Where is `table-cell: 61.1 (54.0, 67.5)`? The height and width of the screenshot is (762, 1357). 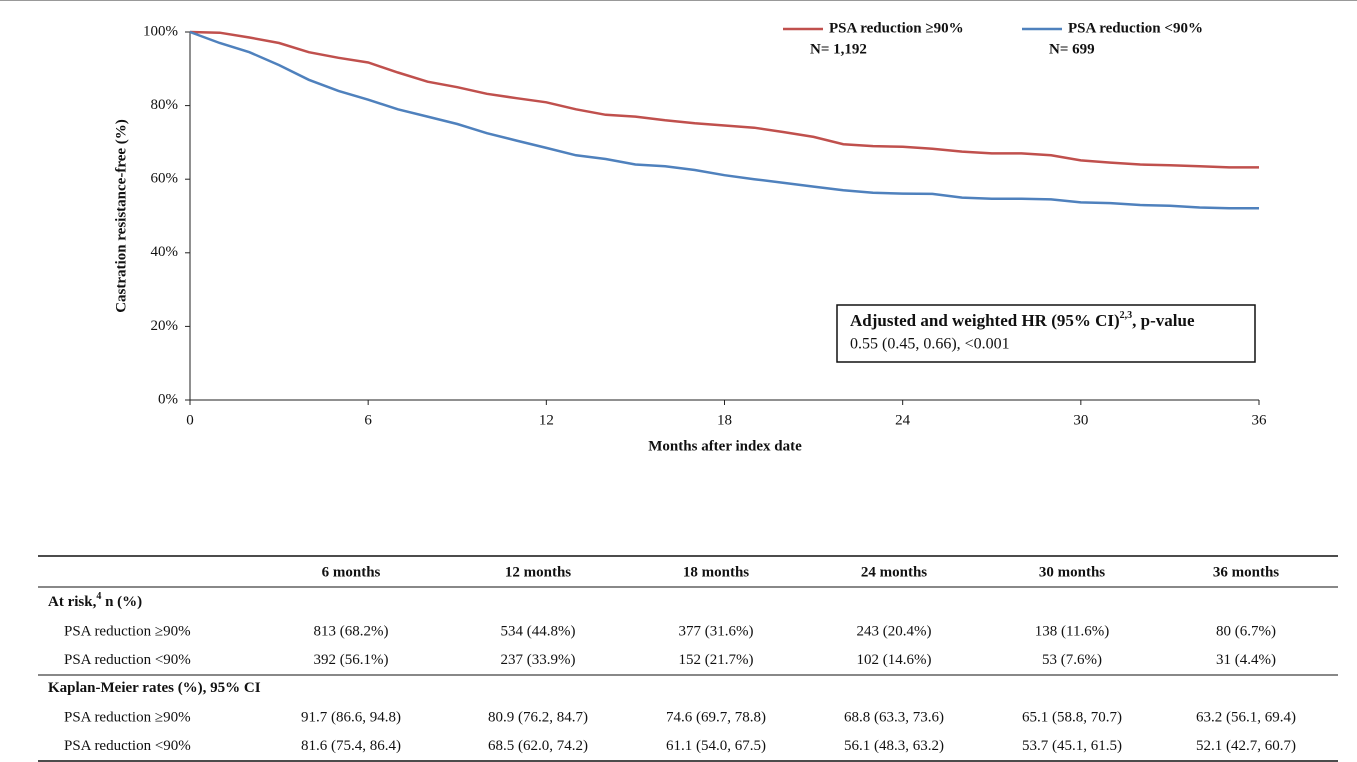
table-cell: 61.1 (54.0, 67.5) is located at coordinates (716, 746).